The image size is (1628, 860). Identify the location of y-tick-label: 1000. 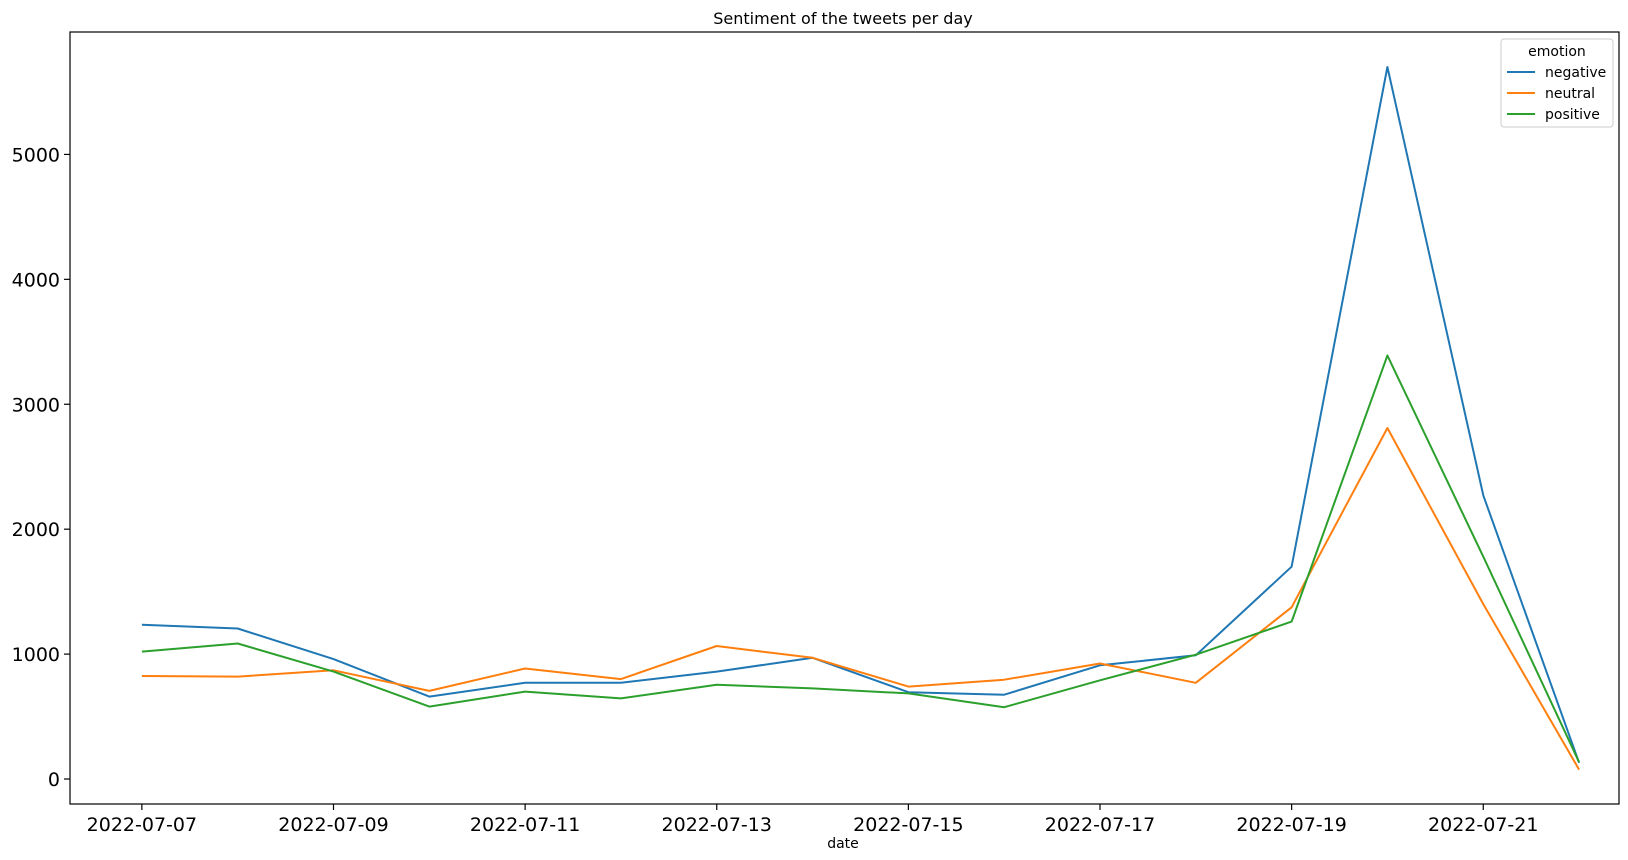
(36, 655).